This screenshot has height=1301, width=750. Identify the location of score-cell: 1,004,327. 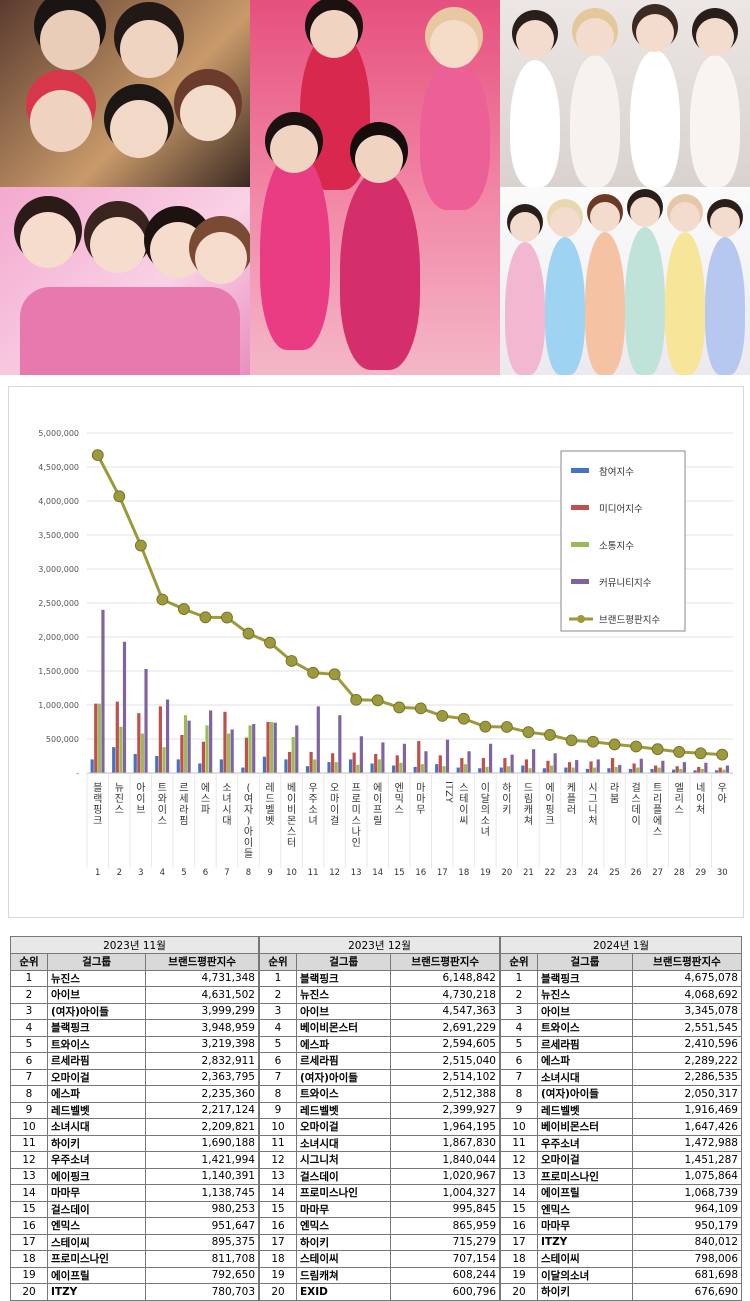
(445, 1193).